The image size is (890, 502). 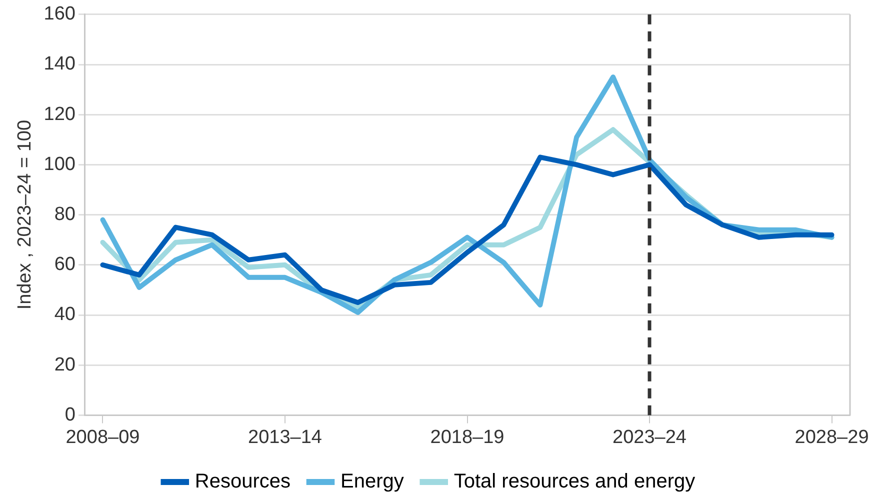 I want to click on y-tick-label: 40, so click(x=65, y=315).